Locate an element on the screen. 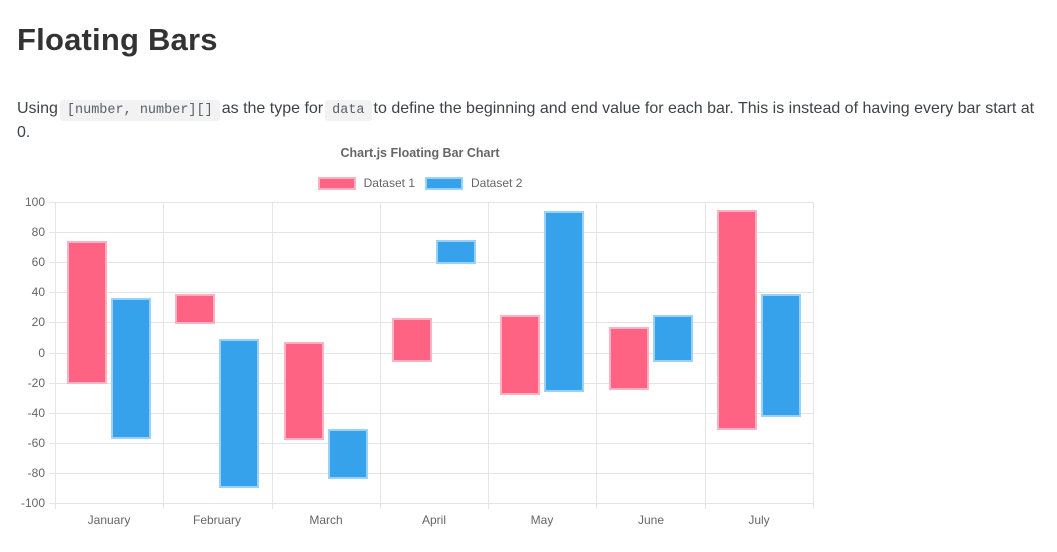  description-text: as the type for is located at coordinates (272, 108).